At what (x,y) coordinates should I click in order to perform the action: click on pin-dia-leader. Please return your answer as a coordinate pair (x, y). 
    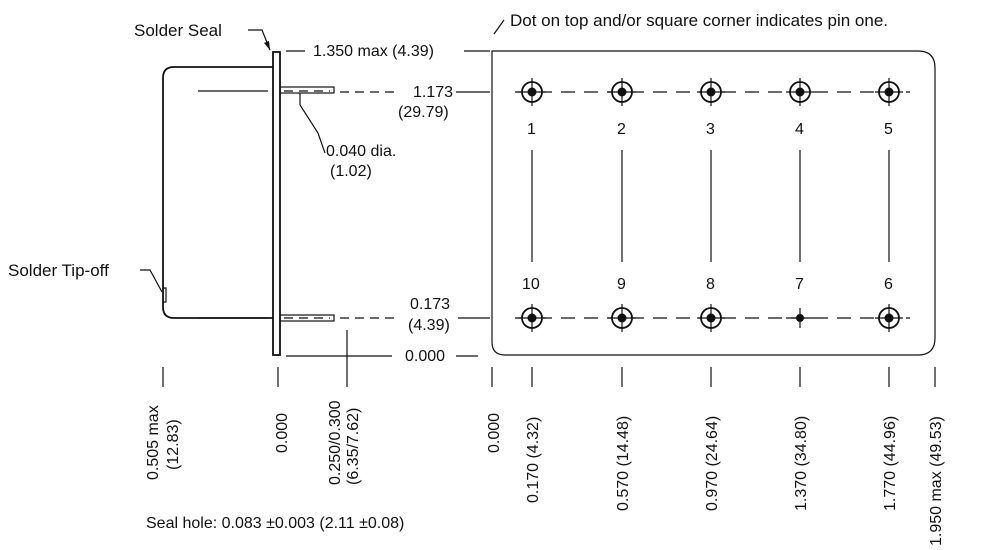
    Looking at the image, I should click on (312, 123).